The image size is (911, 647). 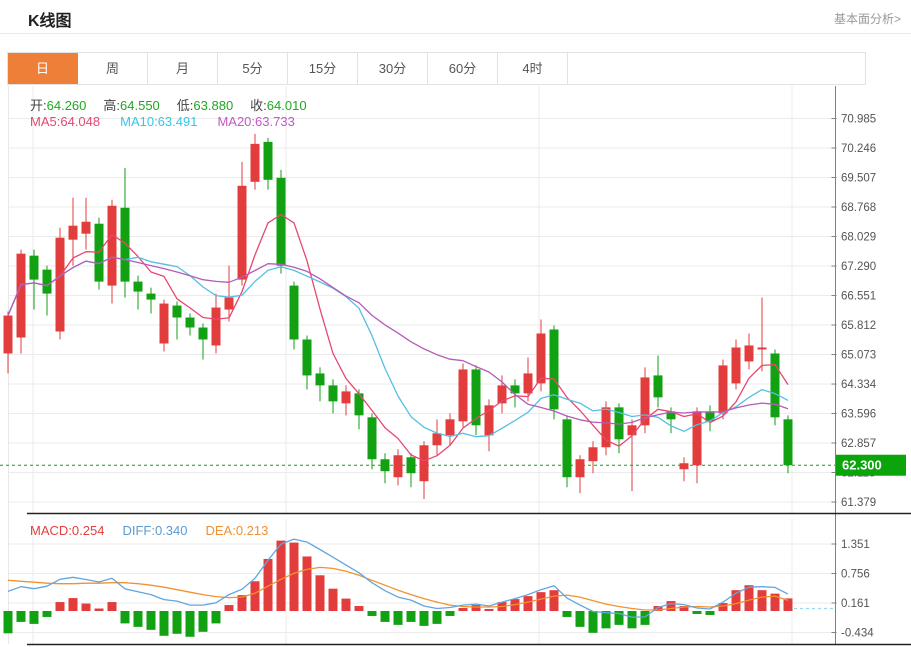 I want to click on fundamental-analysis-link: 基本面分析>, so click(x=867, y=19).